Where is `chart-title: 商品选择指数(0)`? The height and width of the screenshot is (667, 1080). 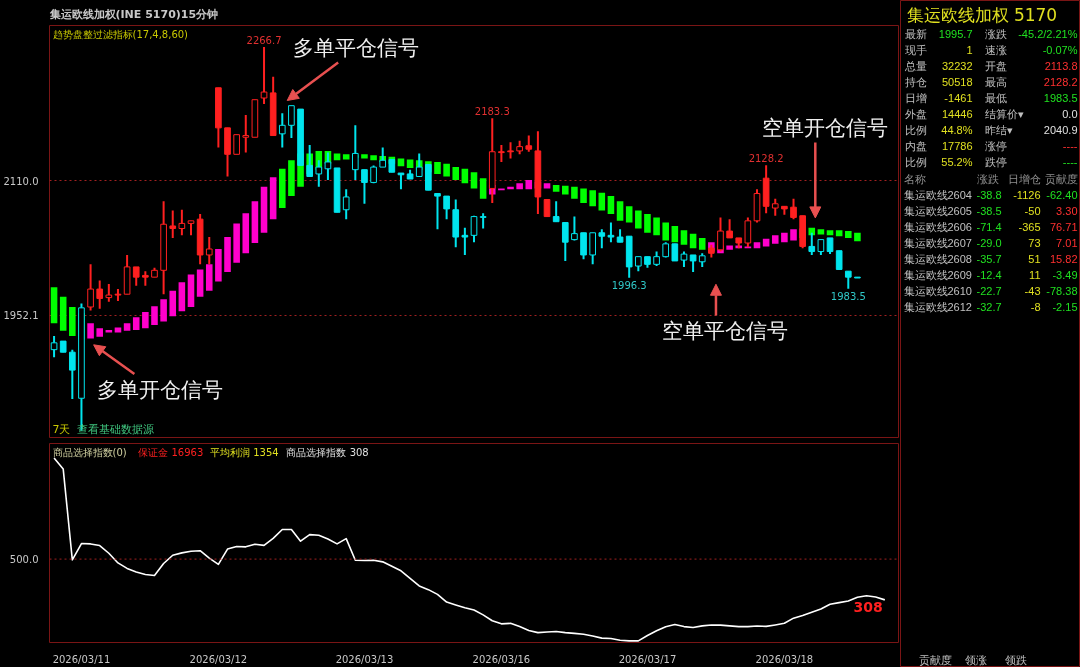
chart-title: 商品选择指数(0) is located at coordinates (89, 452).